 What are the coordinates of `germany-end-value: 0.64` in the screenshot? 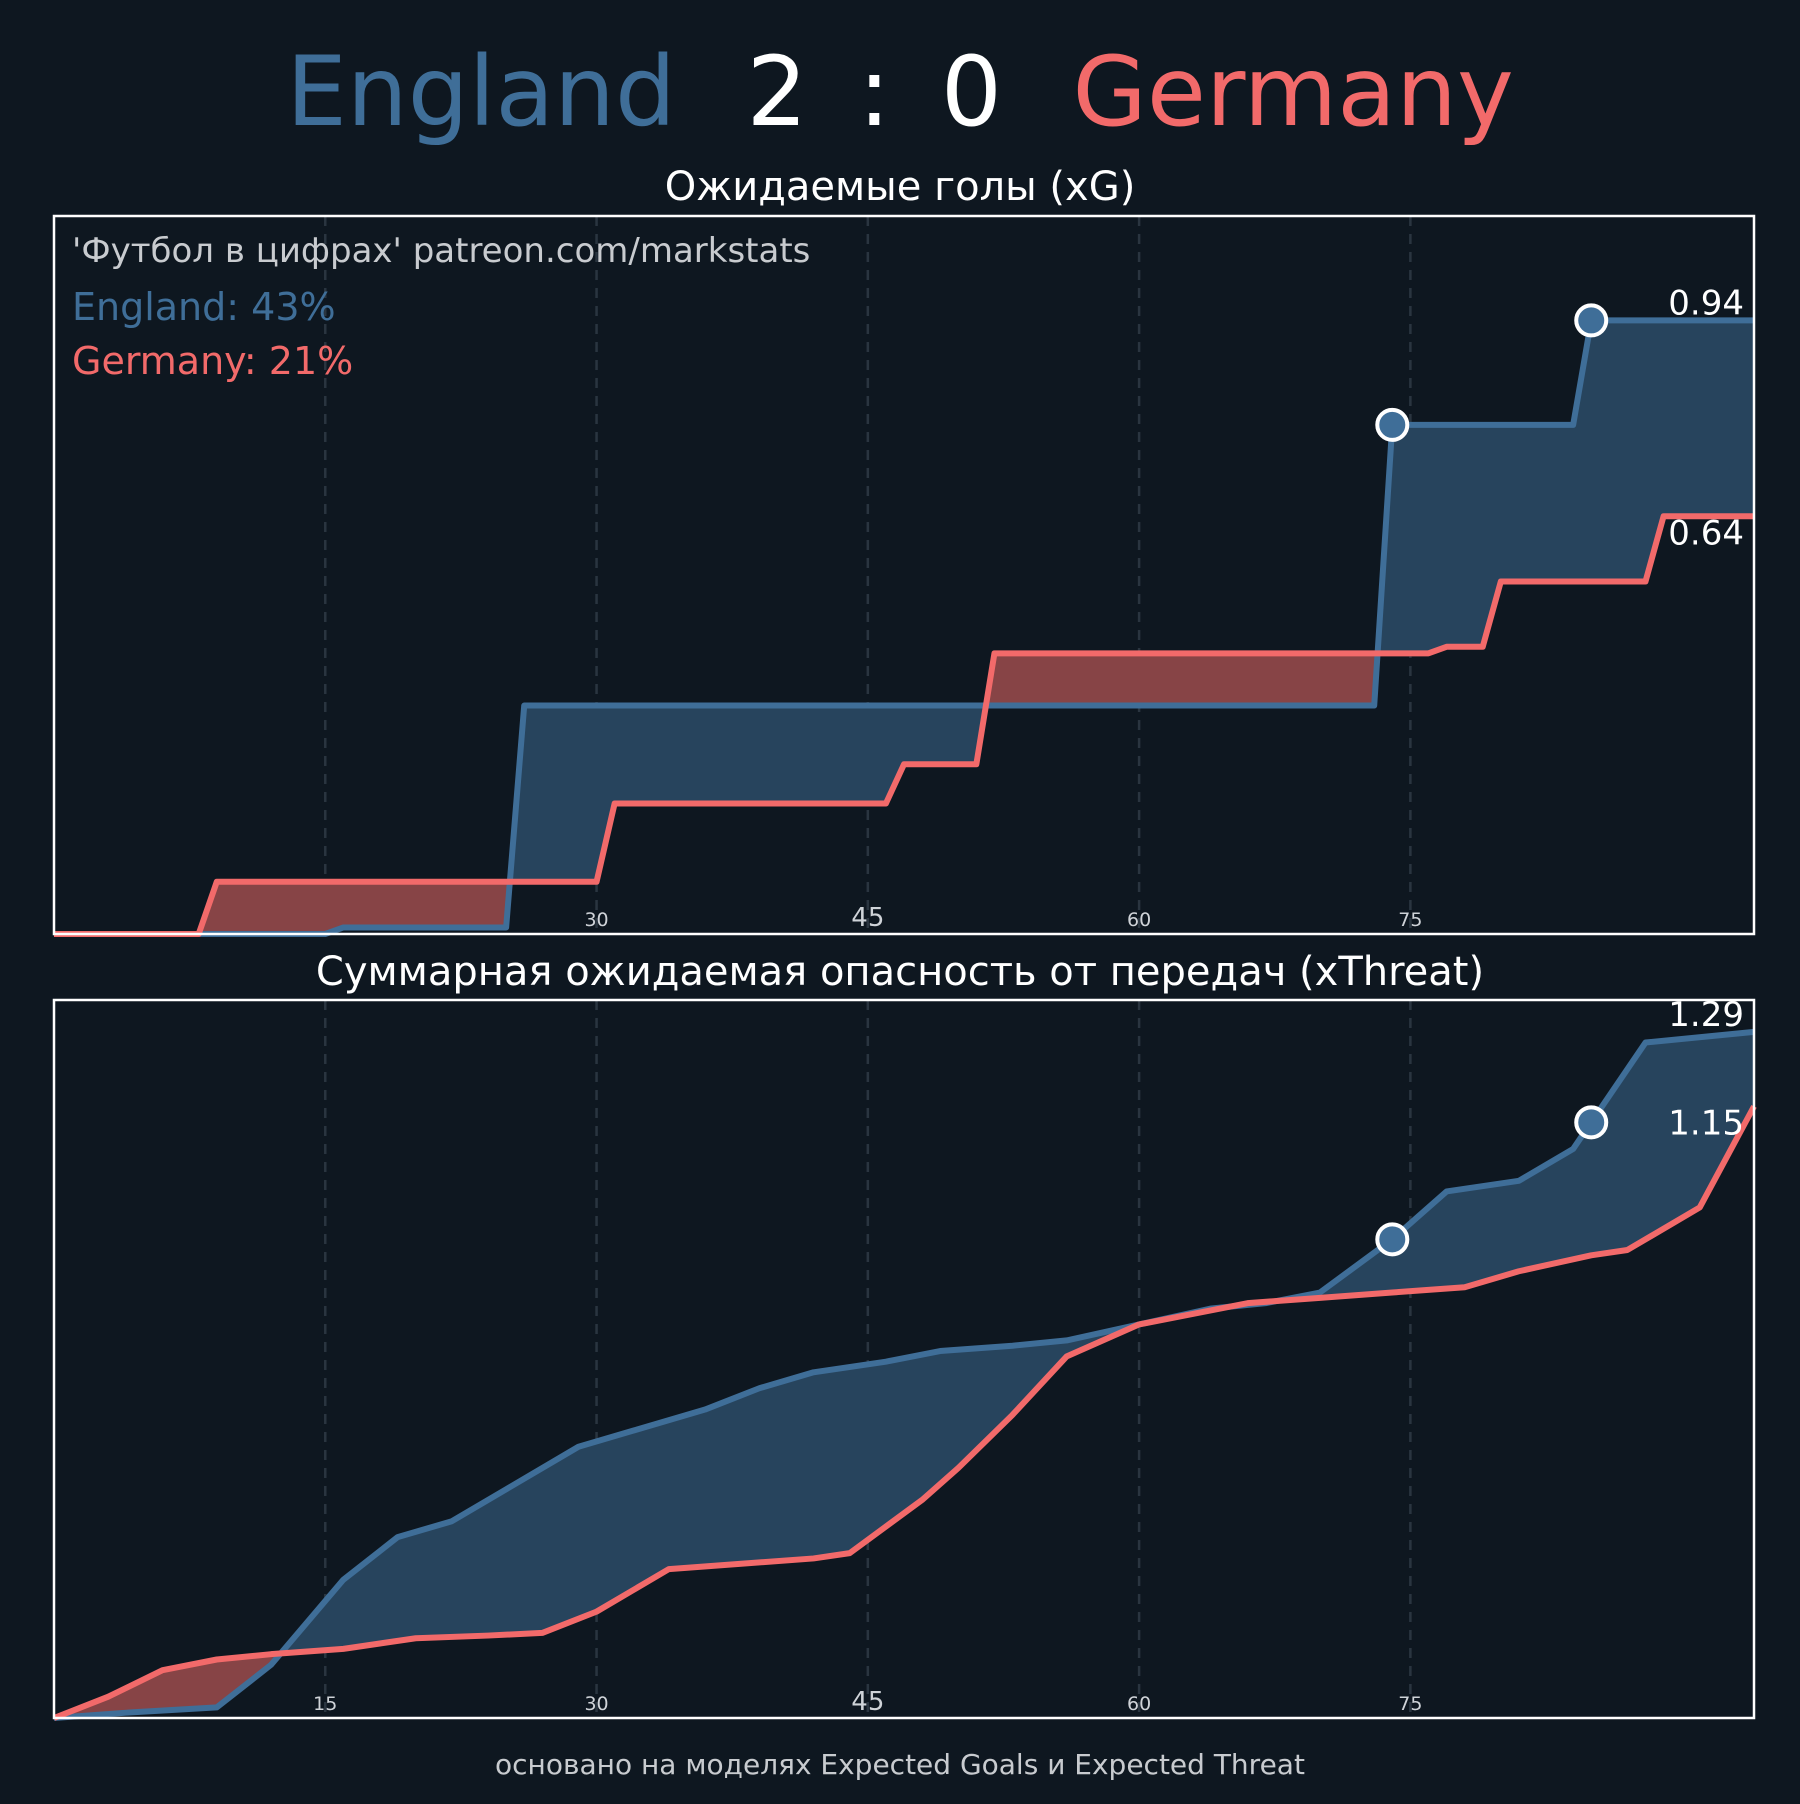 It's located at (1706, 533).